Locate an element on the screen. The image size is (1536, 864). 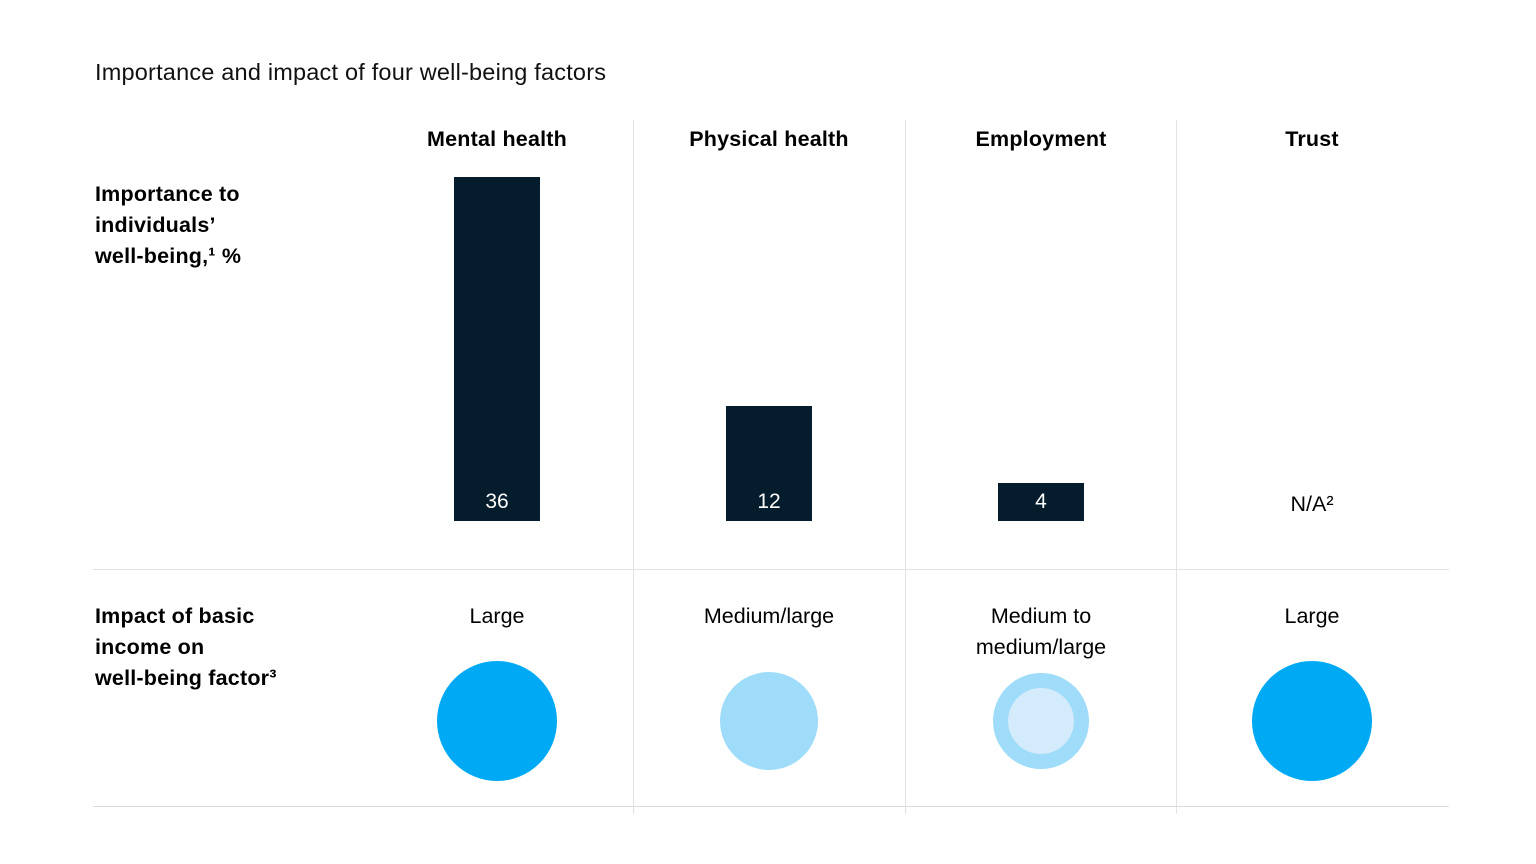
impact-circle-employment is located at coordinates (1041, 721).